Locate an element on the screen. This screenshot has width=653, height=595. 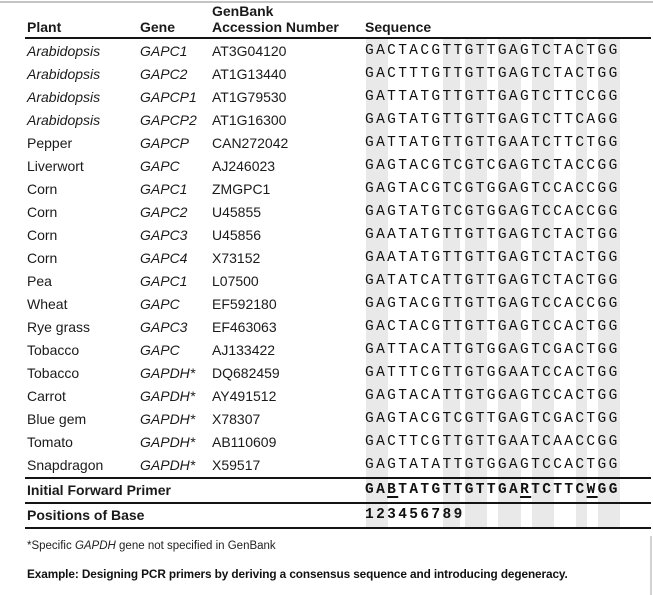
sequence-cell: GAGTATGTCGTGGAGTCCACCGG is located at coordinates (492, 212).